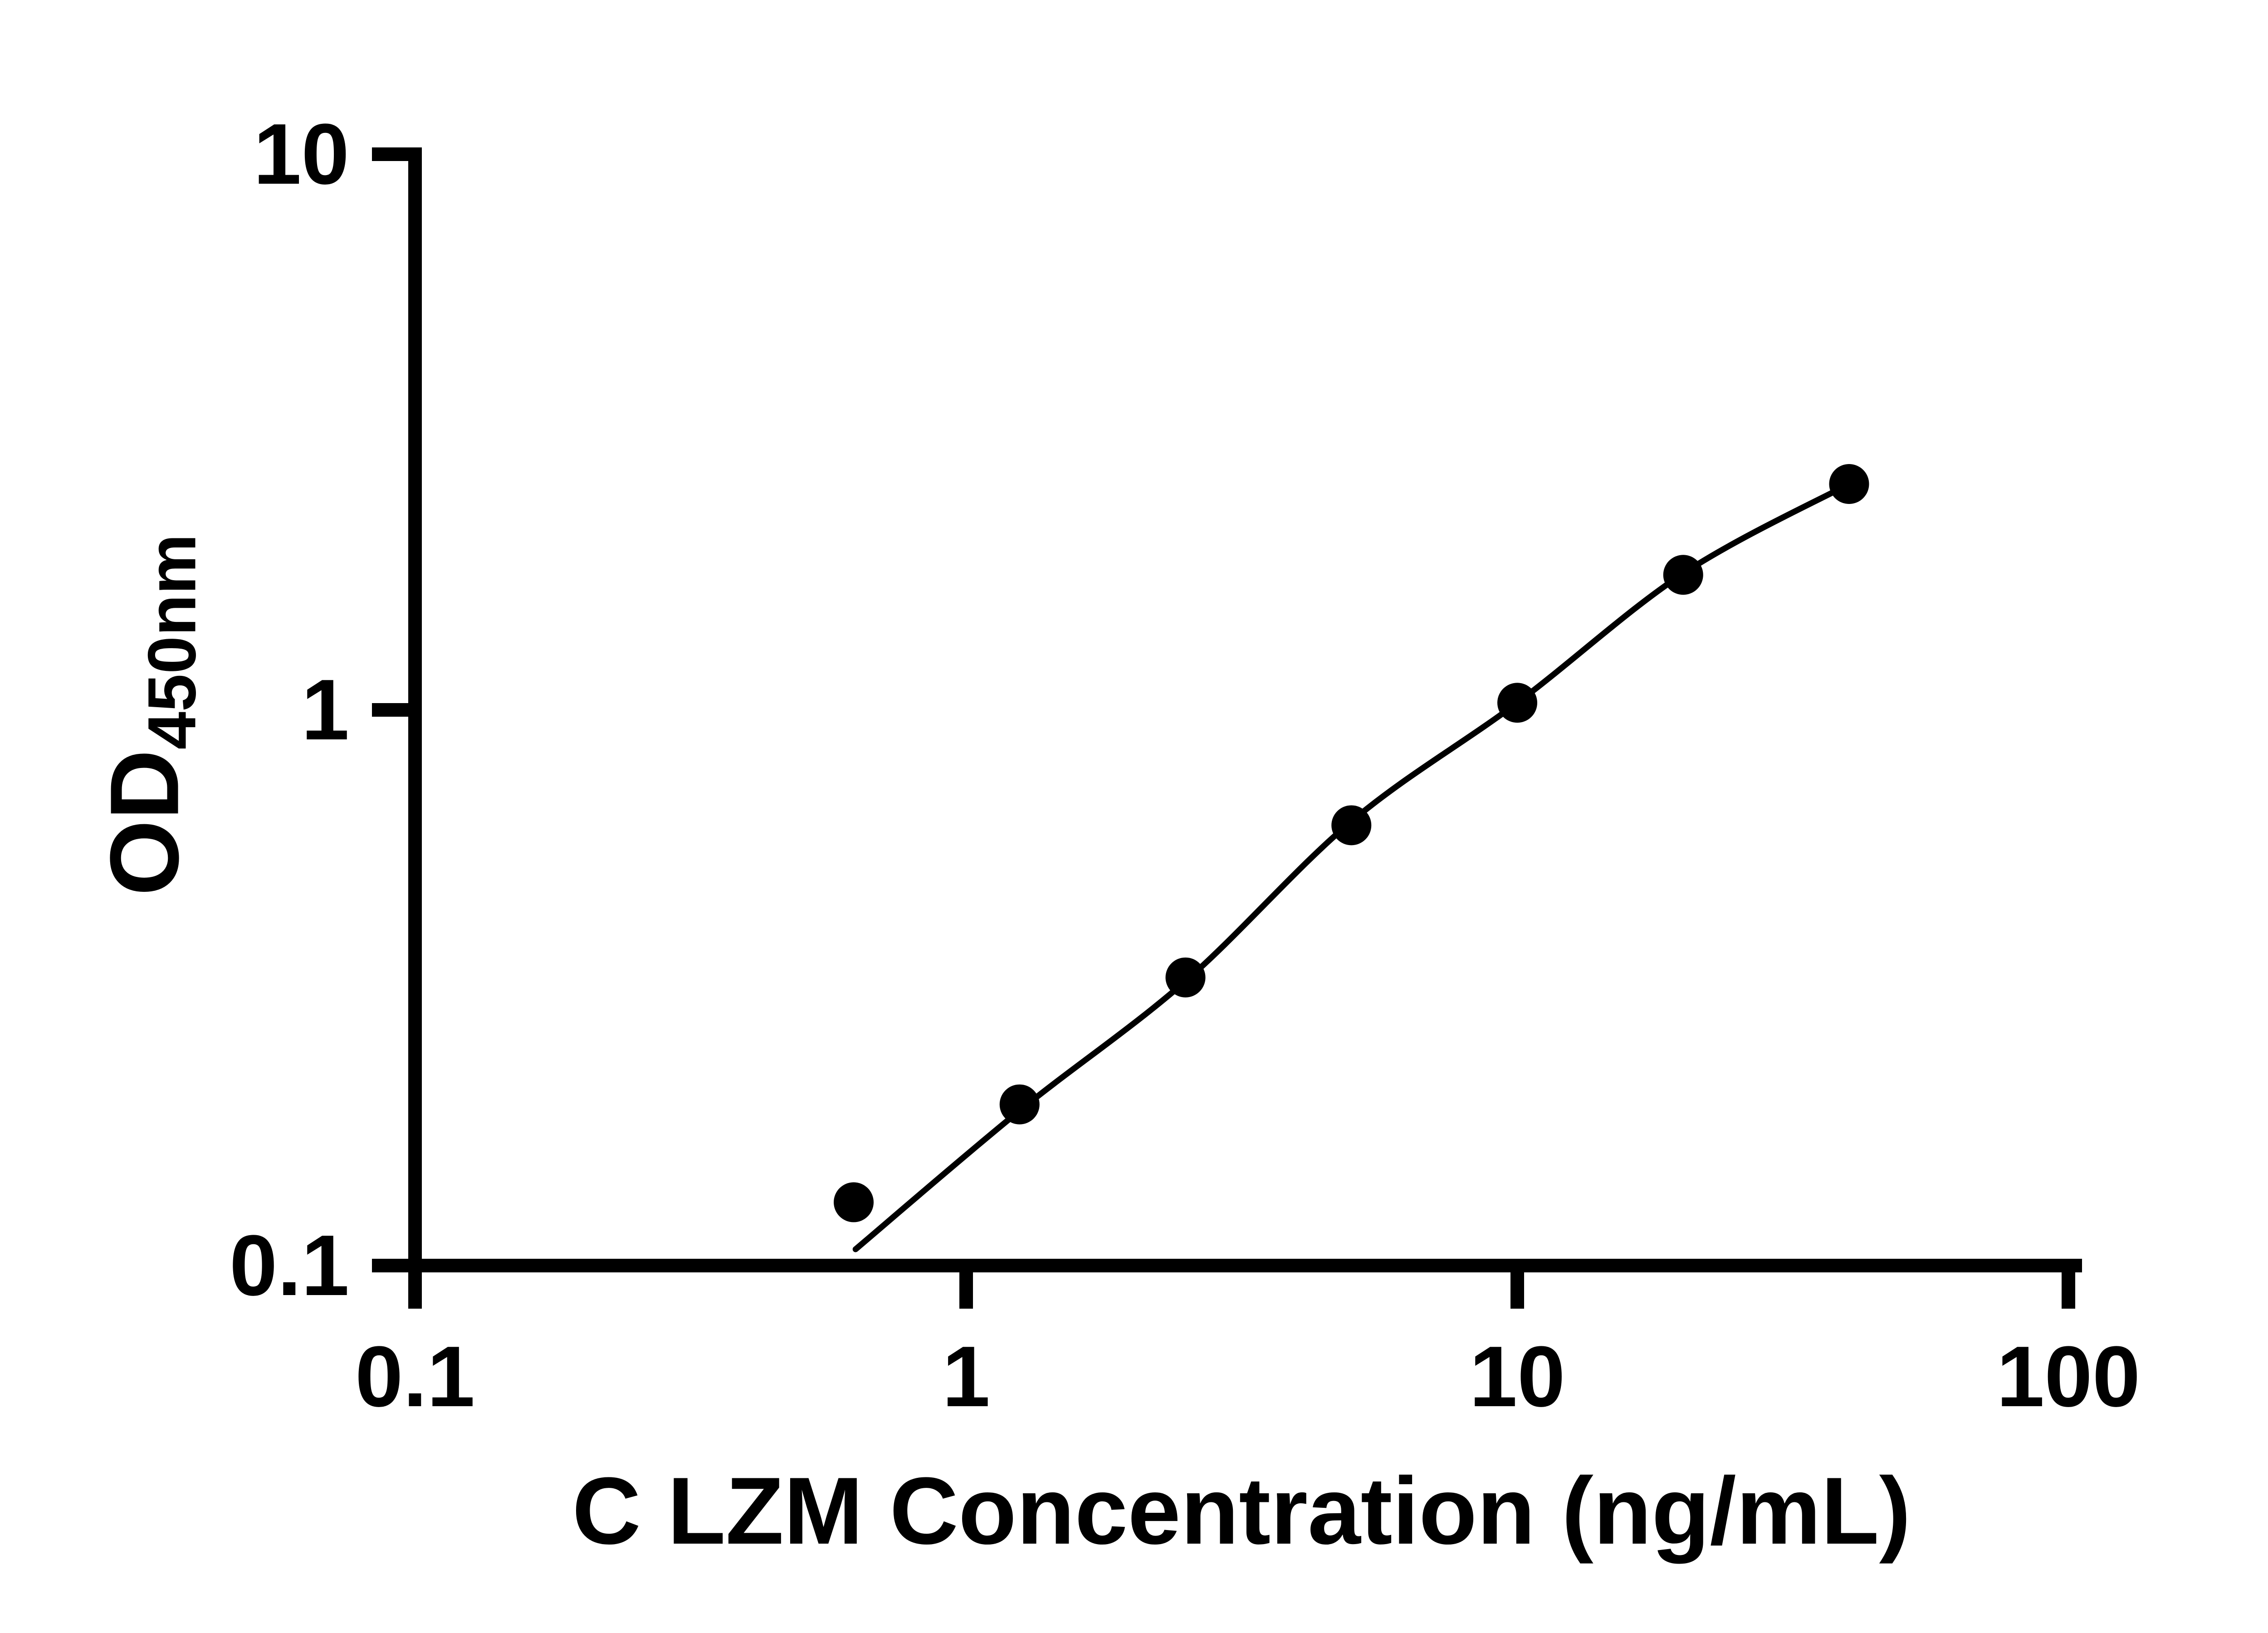 The height and width of the screenshot is (1633, 2268). I want to click on y-axis-title-main: OD, so click(144, 822).